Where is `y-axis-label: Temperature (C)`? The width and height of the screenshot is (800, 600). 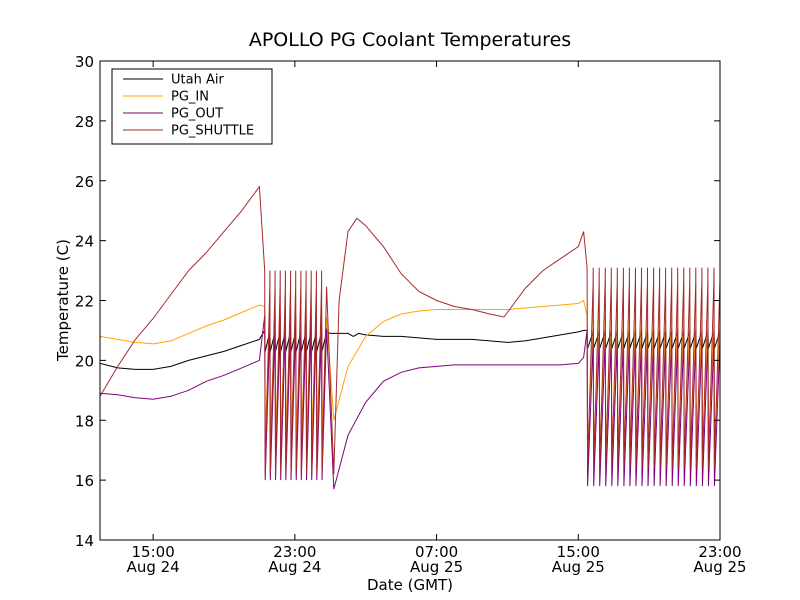
y-axis-label: Temperature (C) is located at coordinates (63, 300).